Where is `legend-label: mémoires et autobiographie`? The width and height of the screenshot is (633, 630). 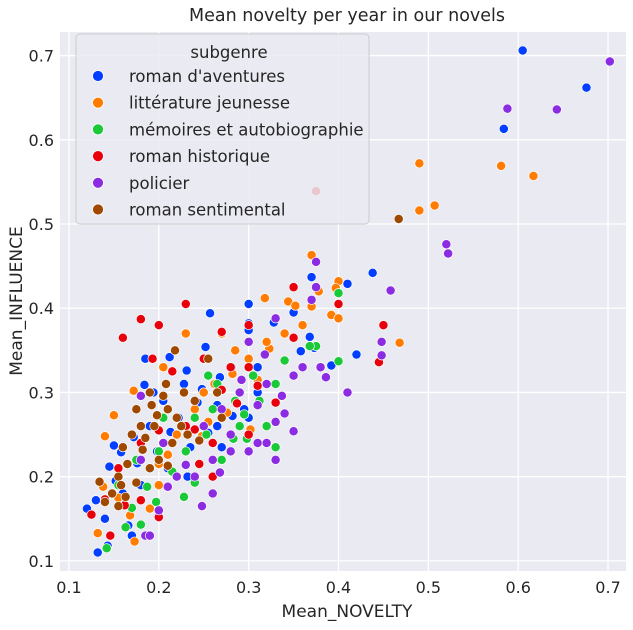
legend-label: mémoires et autobiographie is located at coordinates (246, 129).